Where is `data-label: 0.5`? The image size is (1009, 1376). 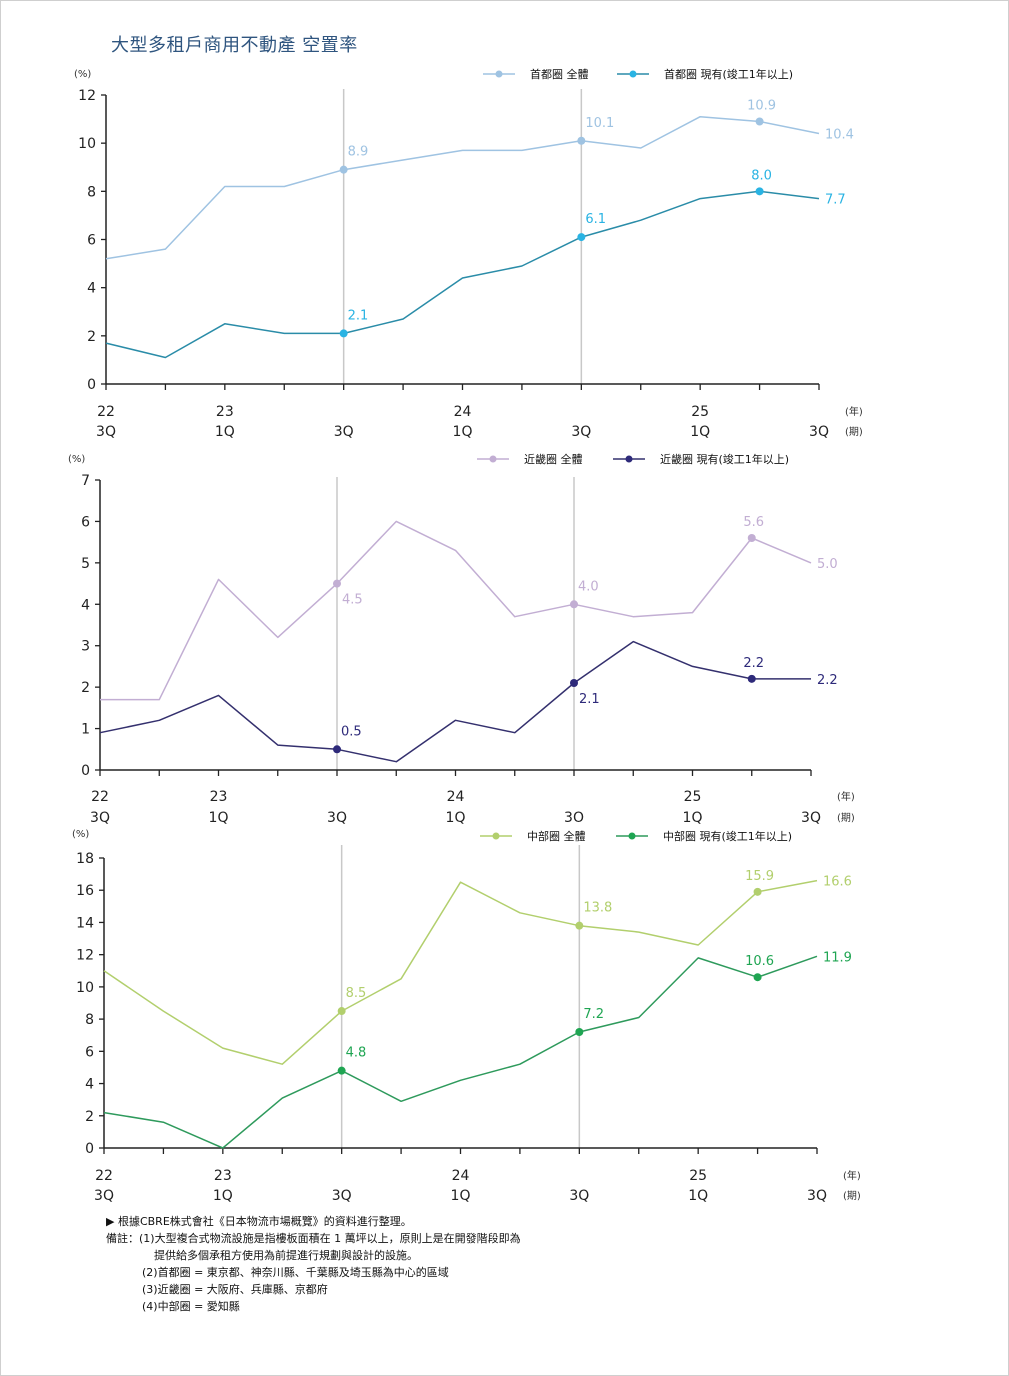
data-label: 0.5 is located at coordinates (351, 731).